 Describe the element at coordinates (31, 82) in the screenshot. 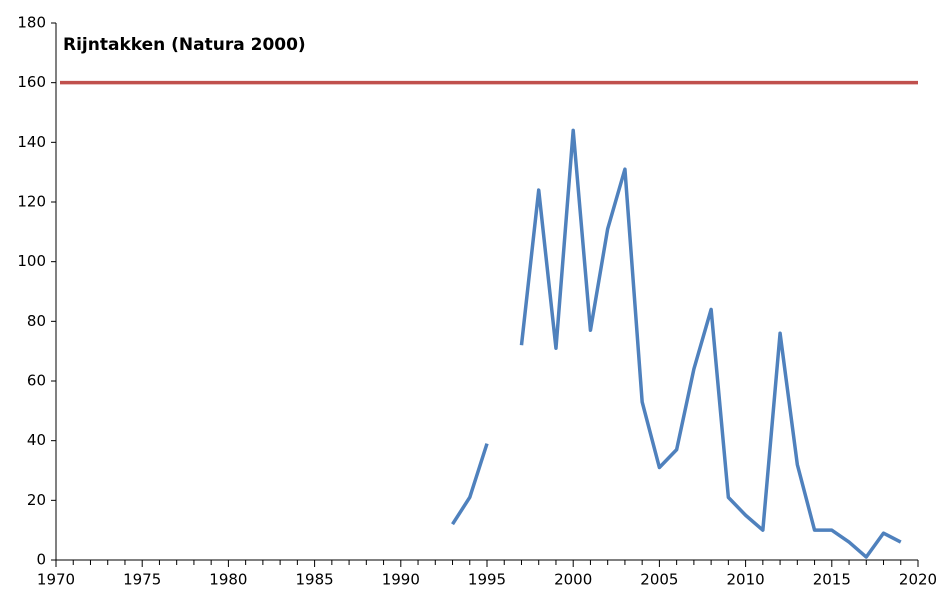

I see `y-tick-label: 160` at that location.